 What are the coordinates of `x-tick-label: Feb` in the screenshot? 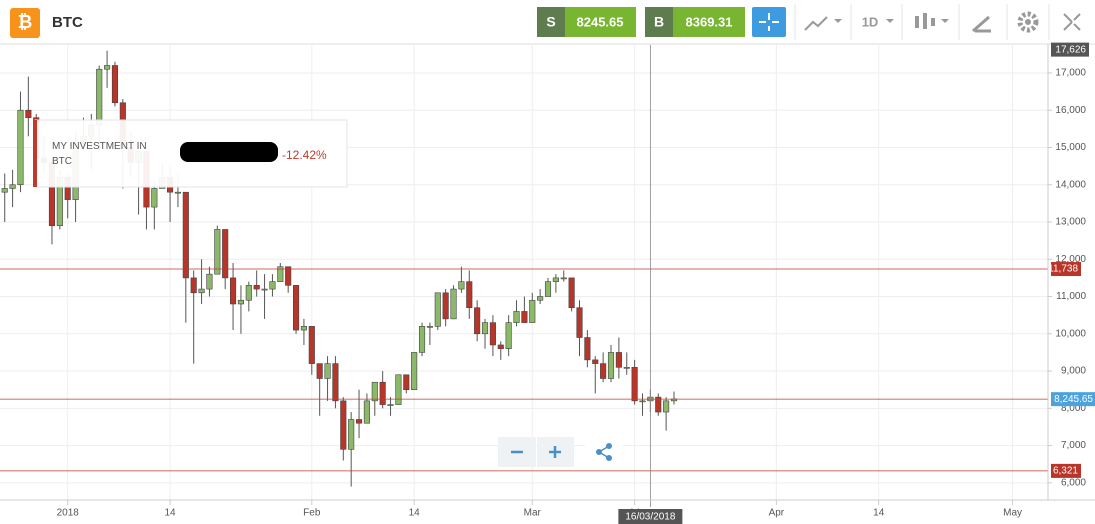 It's located at (312, 513).